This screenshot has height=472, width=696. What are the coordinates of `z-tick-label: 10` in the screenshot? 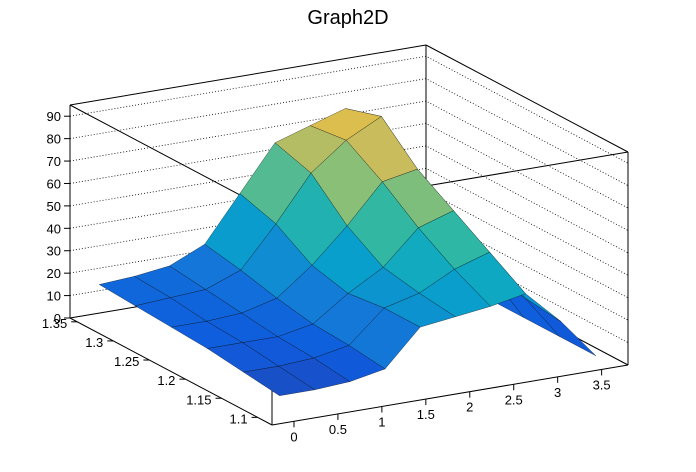 It's located at (54, 296).